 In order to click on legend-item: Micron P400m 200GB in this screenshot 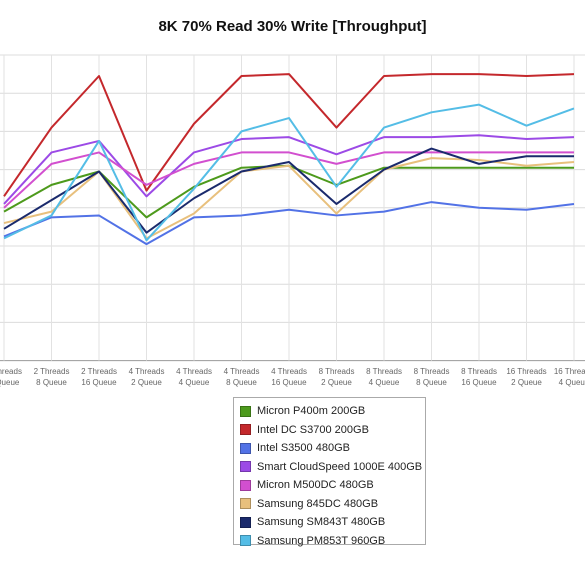, I will do `click(329, 411)`.